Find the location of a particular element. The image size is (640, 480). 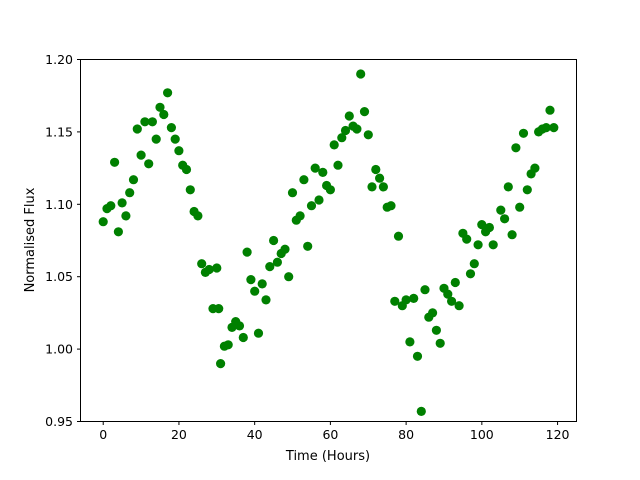

x-tick-label: 60 is located at coordinates (330, 434).